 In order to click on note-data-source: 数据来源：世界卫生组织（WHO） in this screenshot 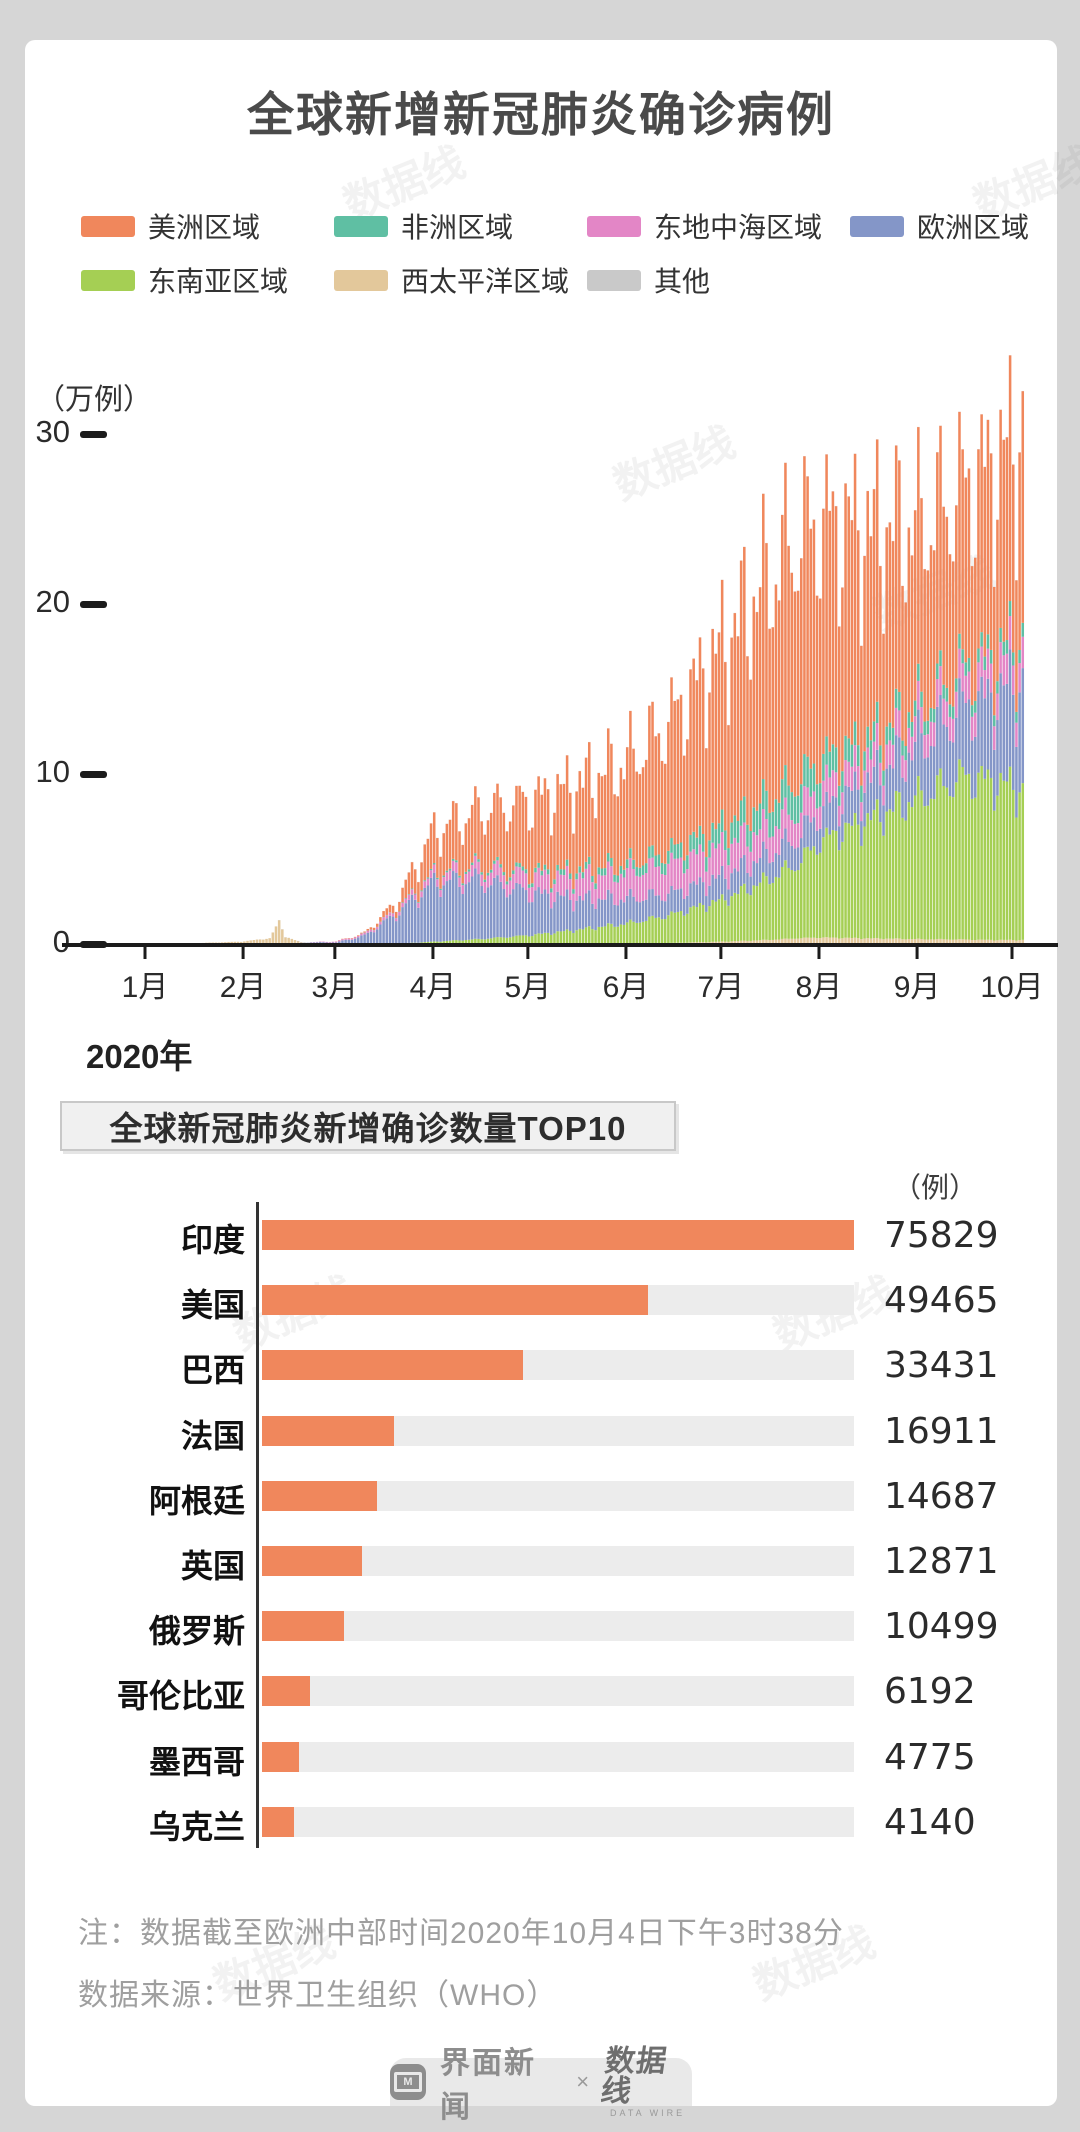, I will do `click(318, 1995)`.